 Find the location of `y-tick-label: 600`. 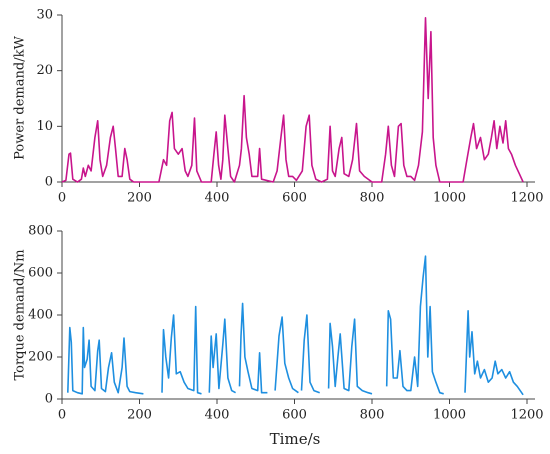

y-tick-label: 600 is located at coordinates (40, 273).